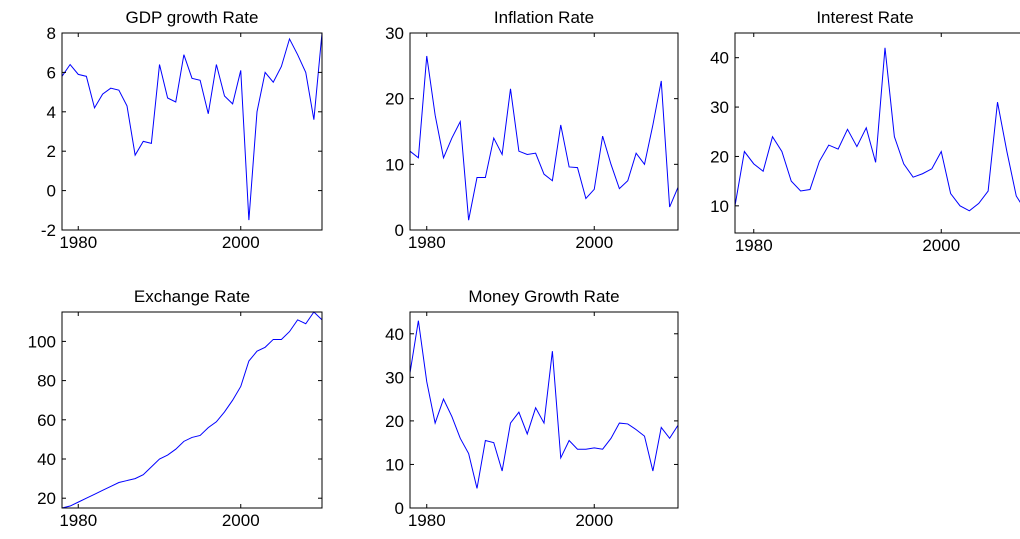 The height and width of the screenshot is (539, 1020). I want to click on chart-title: Interest Rate, so click(864, 17).